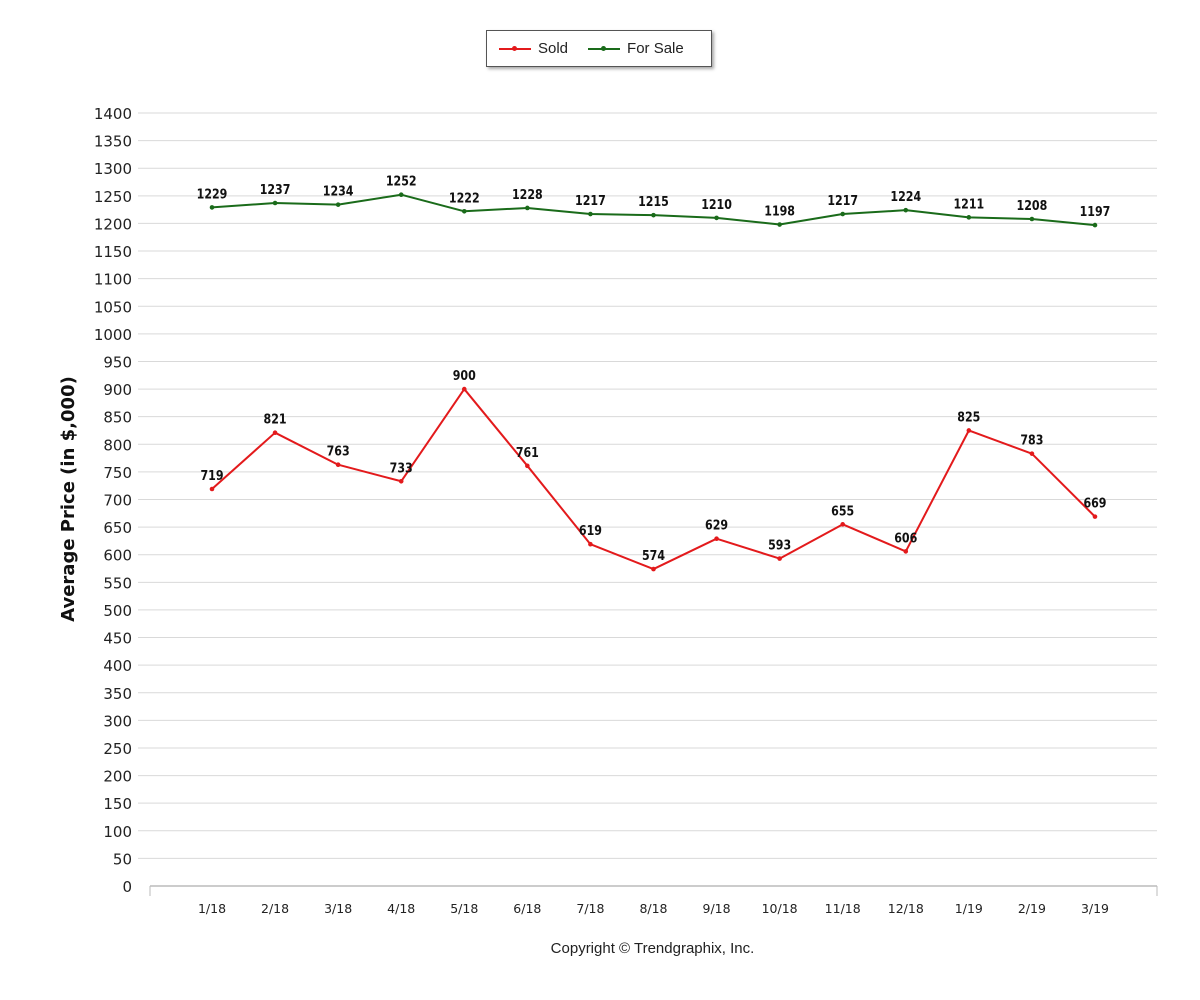 The image size is (1200, 1000). Describe the element at coordinates (113, 114) in the screenshot. I see `y-tick-label: 1400` at that location.